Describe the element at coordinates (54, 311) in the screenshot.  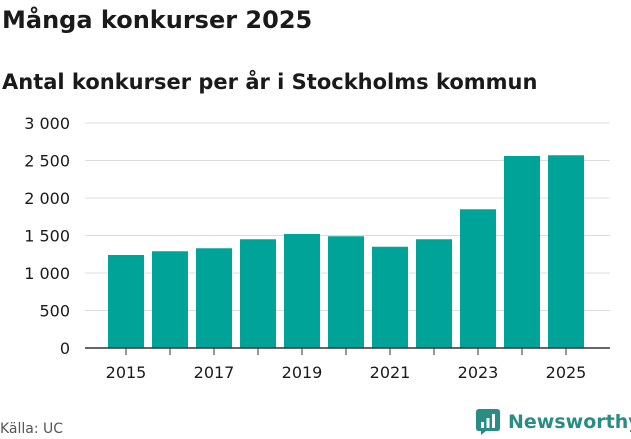
I see `y-tick-label: 500` at that location.